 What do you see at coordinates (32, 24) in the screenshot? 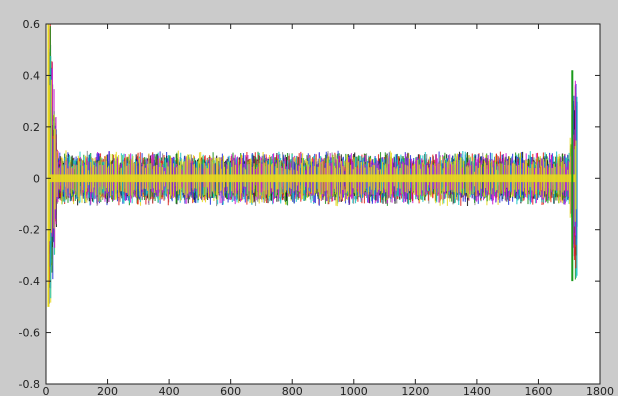
I see `y-tick-label: 0.6` at bounding box center [32, 24].